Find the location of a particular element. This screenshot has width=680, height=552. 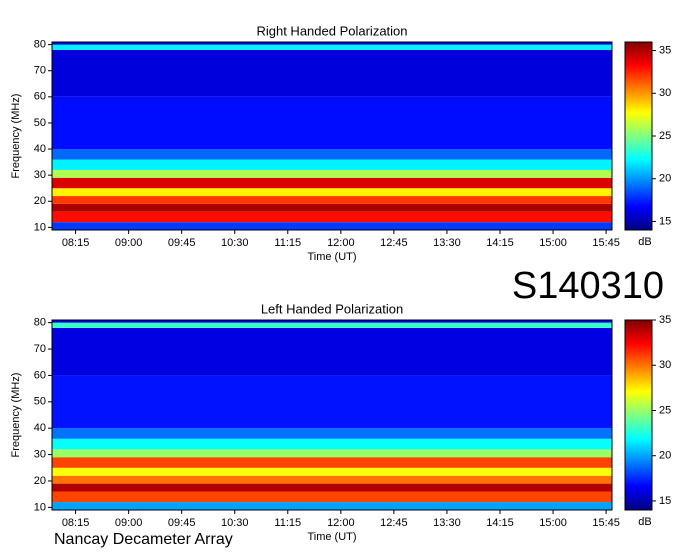

page-label: S140310 is located at coordinates (588, 286).